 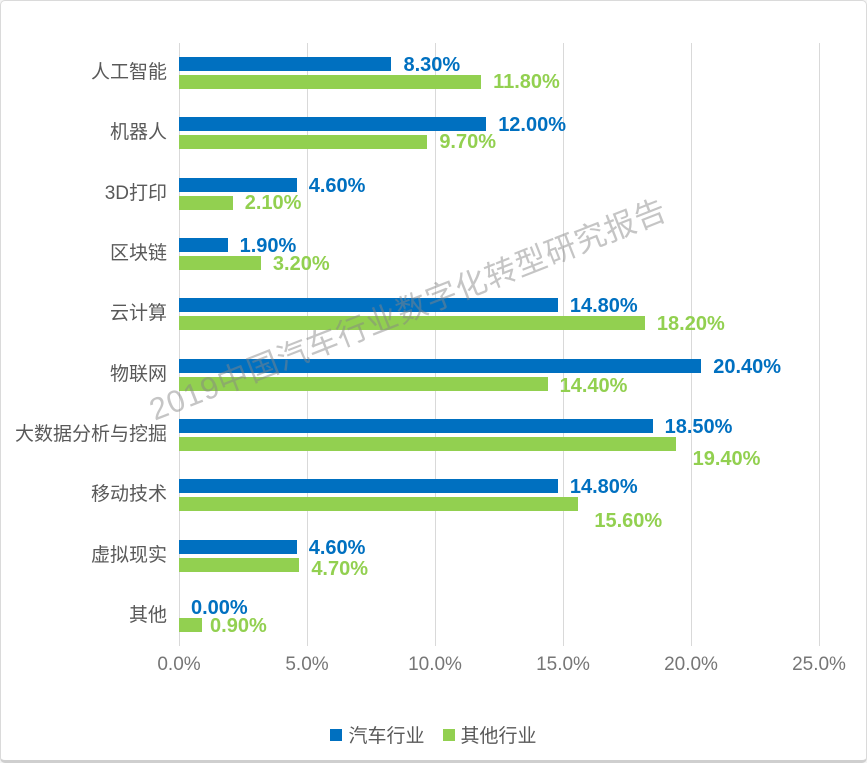 What do you see at coordinates (219, 607) in the screenshot?
I see `auto-industry-value-label: 0.00%` at bounding box center [219, 607].